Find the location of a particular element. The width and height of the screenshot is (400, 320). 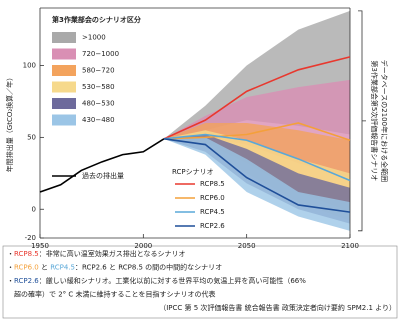

legend-label: 530−580 is located at coordinates (98, 87).